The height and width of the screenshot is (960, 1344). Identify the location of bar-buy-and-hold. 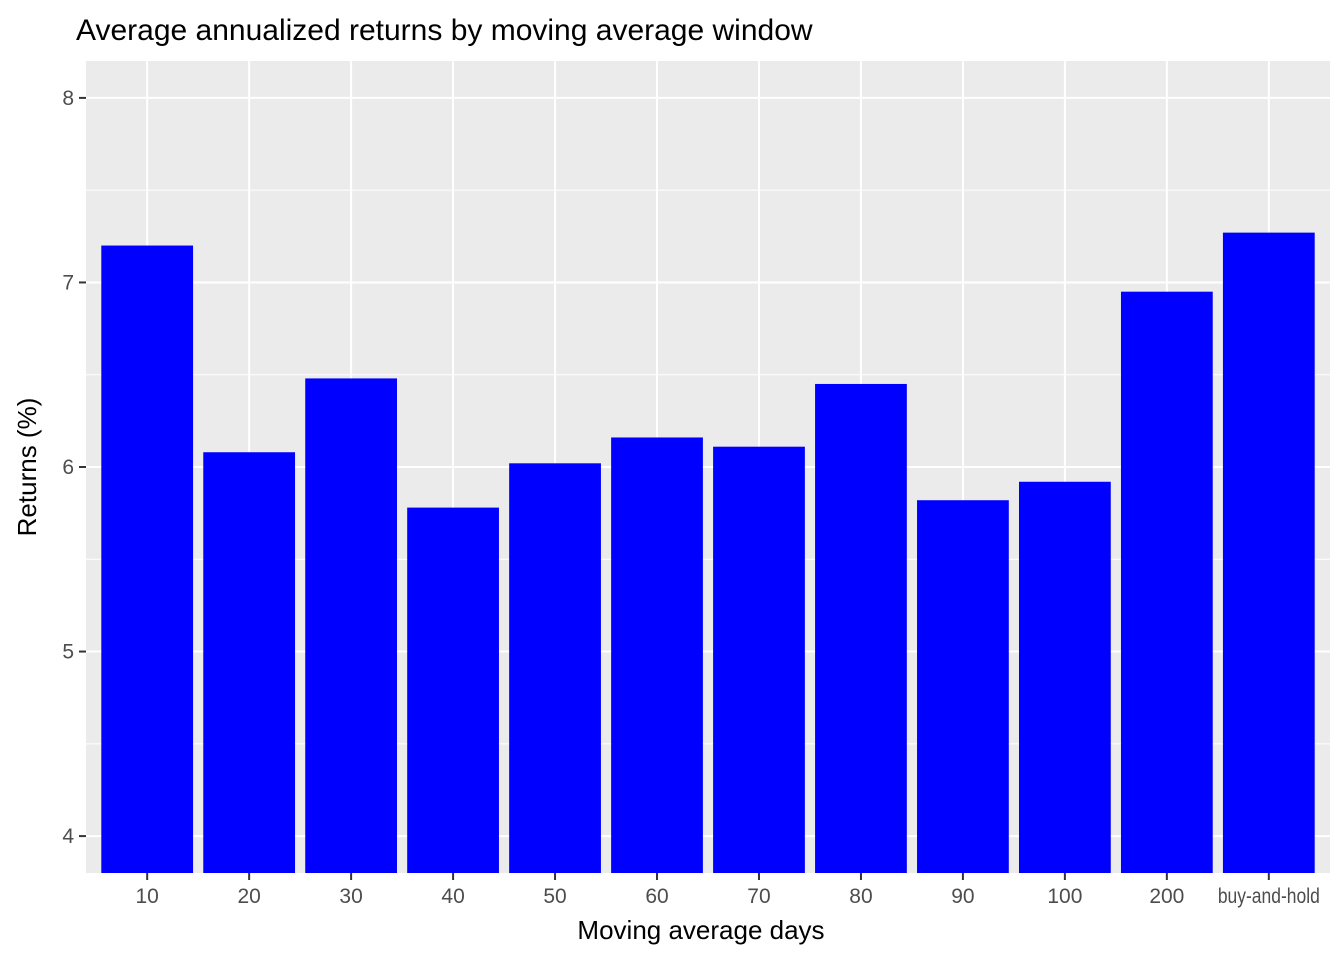
(1268, 553).